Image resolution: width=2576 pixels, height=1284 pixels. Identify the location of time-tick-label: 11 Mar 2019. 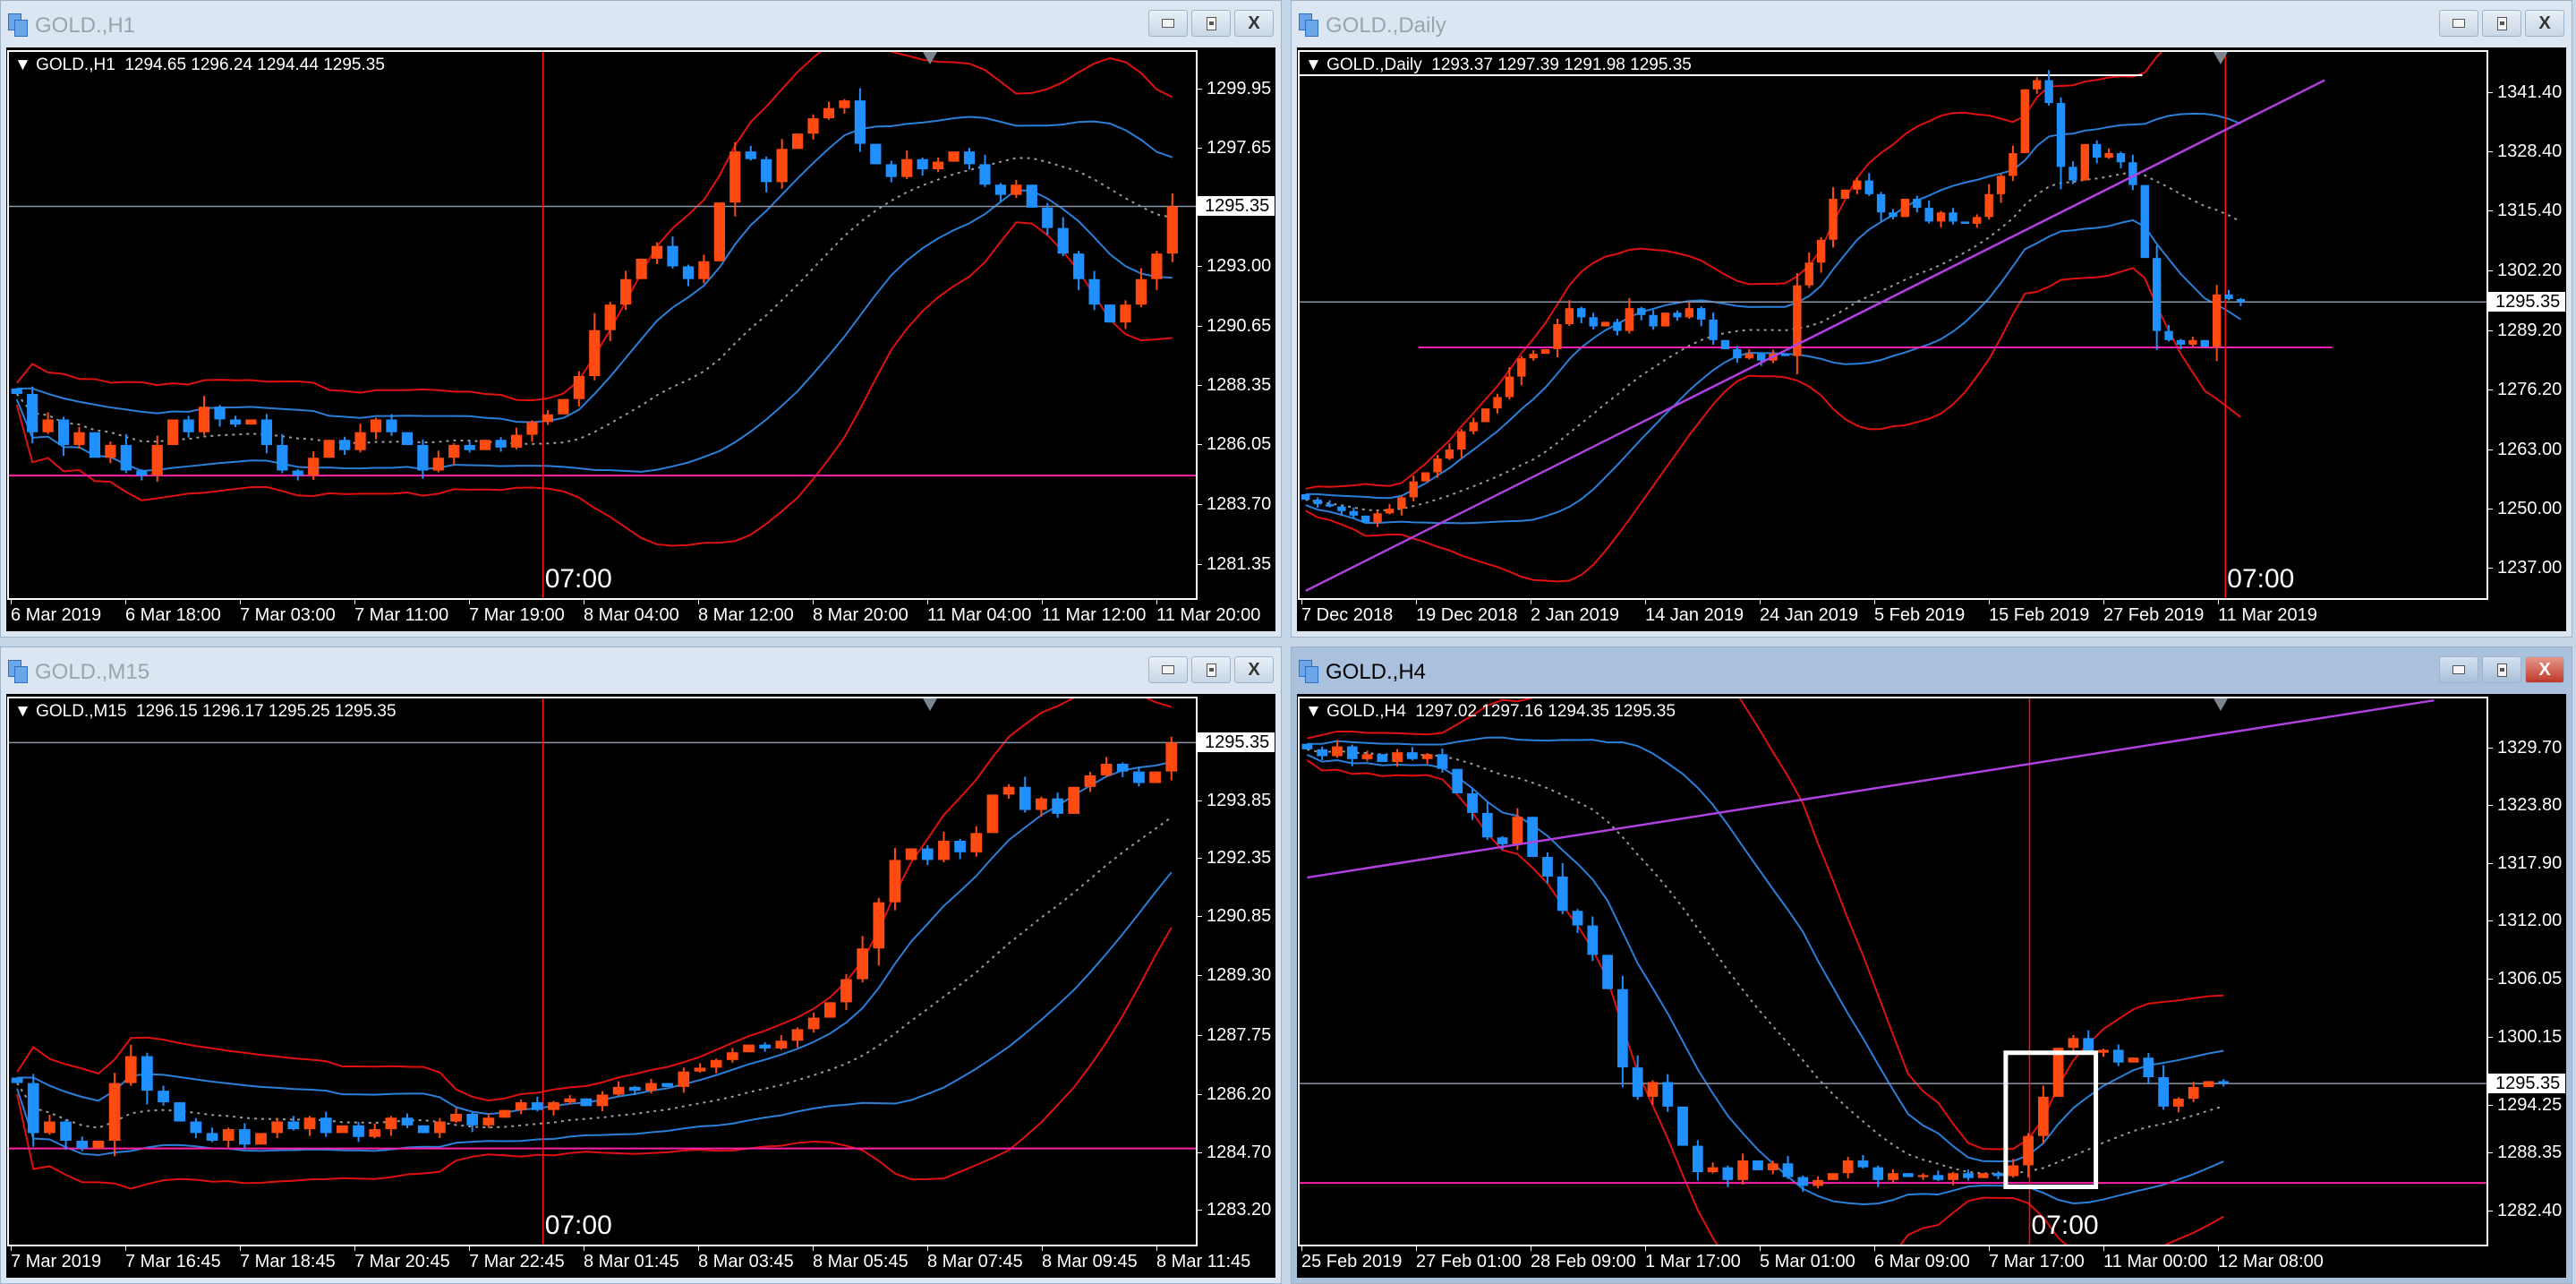
(2267, 612).